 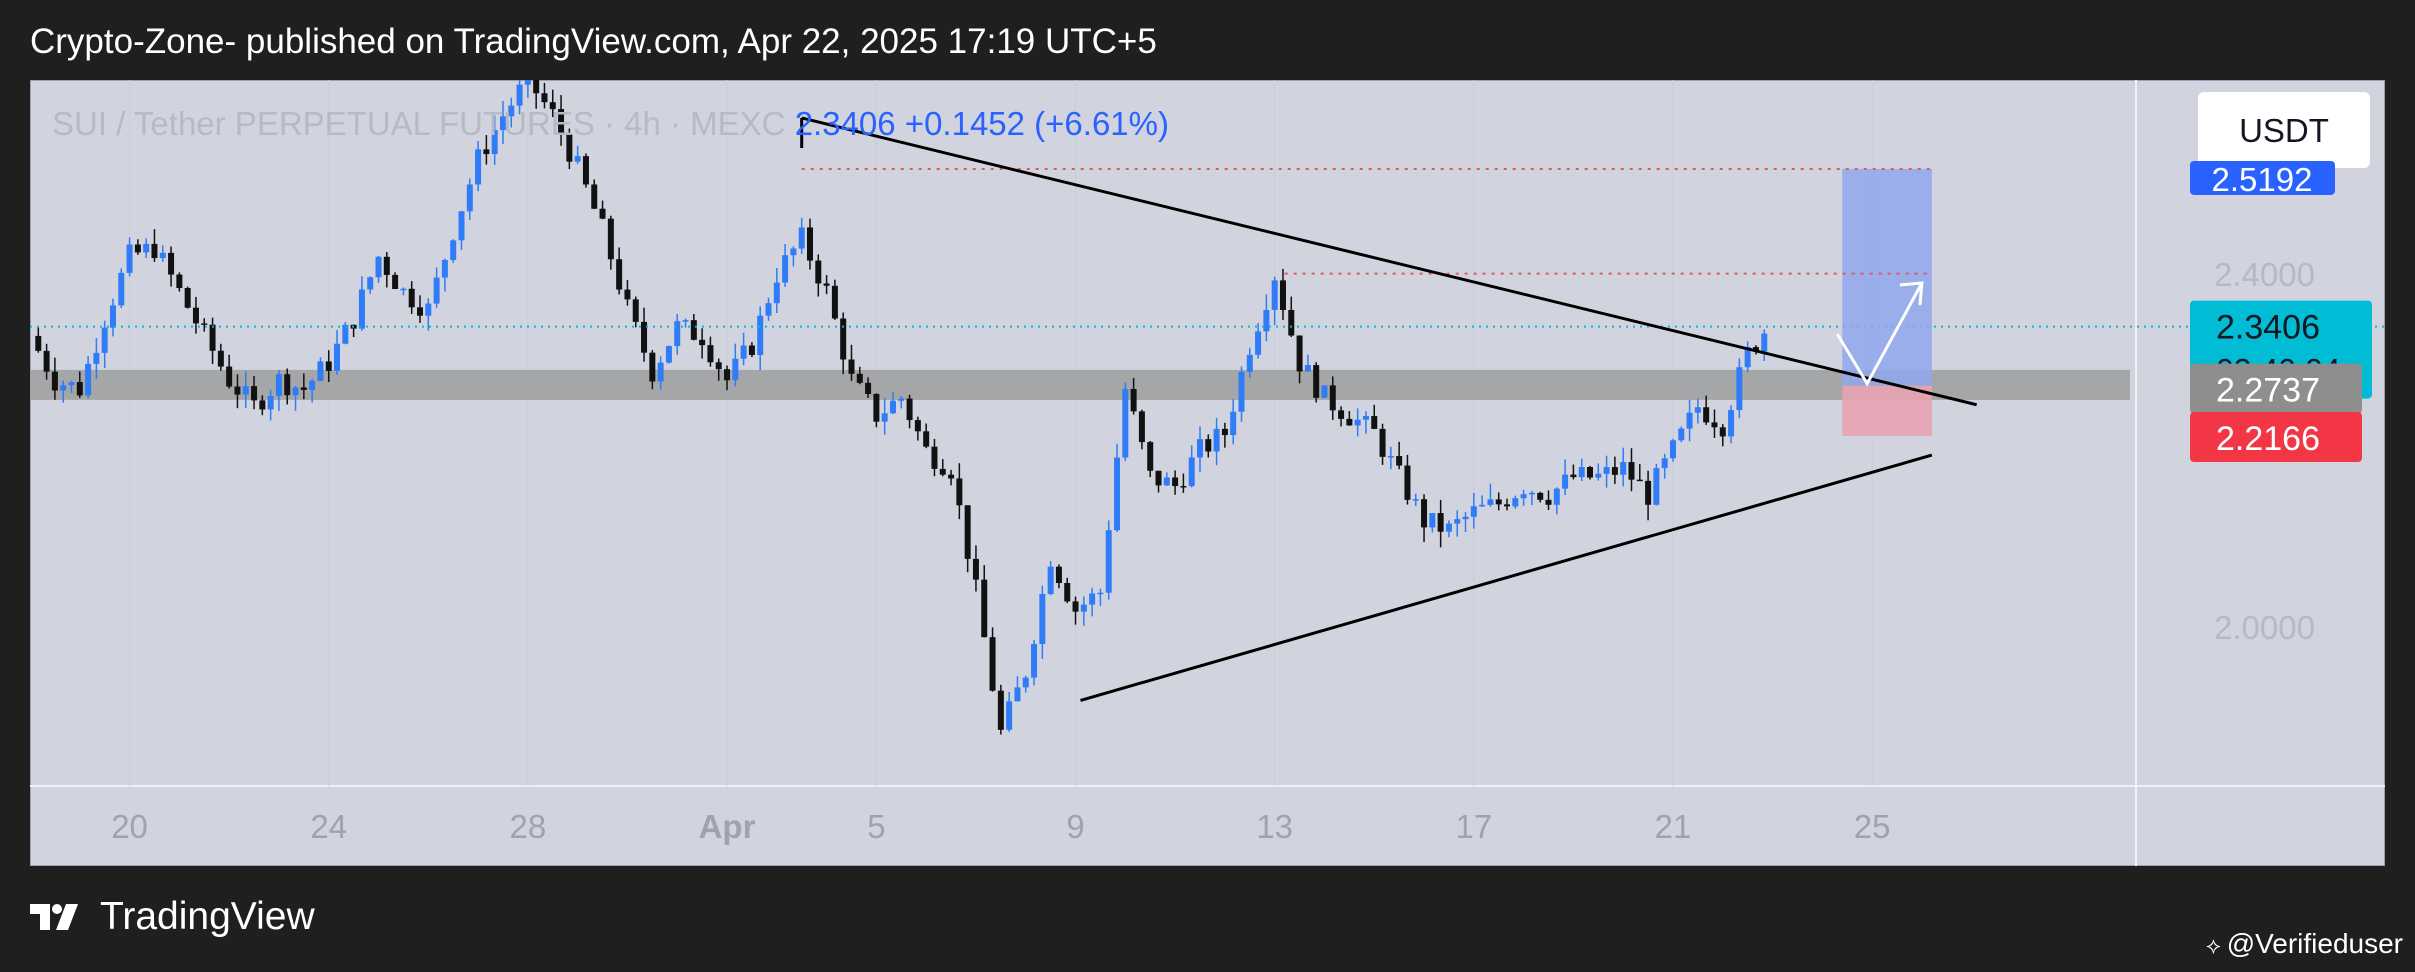 What do you see at coordinates (1887, 277) in the screenshot?
I see `target-box` at bounding box center [1887, 277].